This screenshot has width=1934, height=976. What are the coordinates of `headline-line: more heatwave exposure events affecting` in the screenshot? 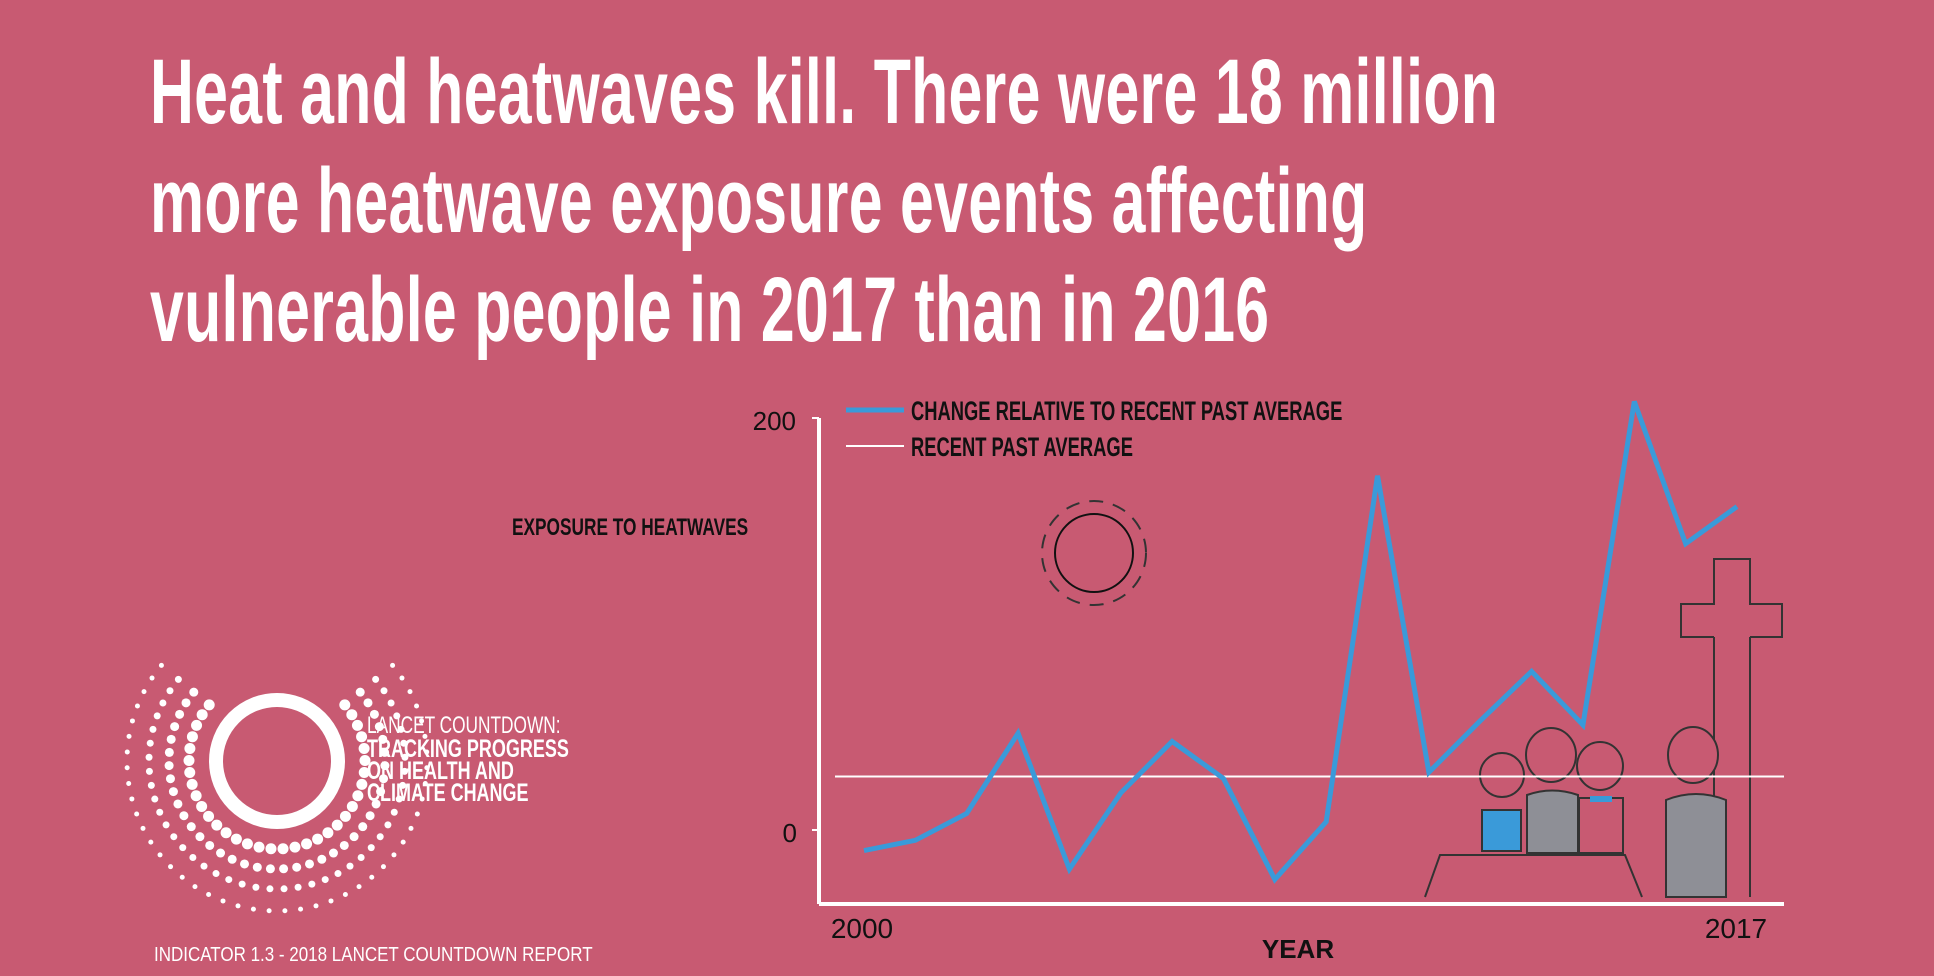 It's located at (759, 201).